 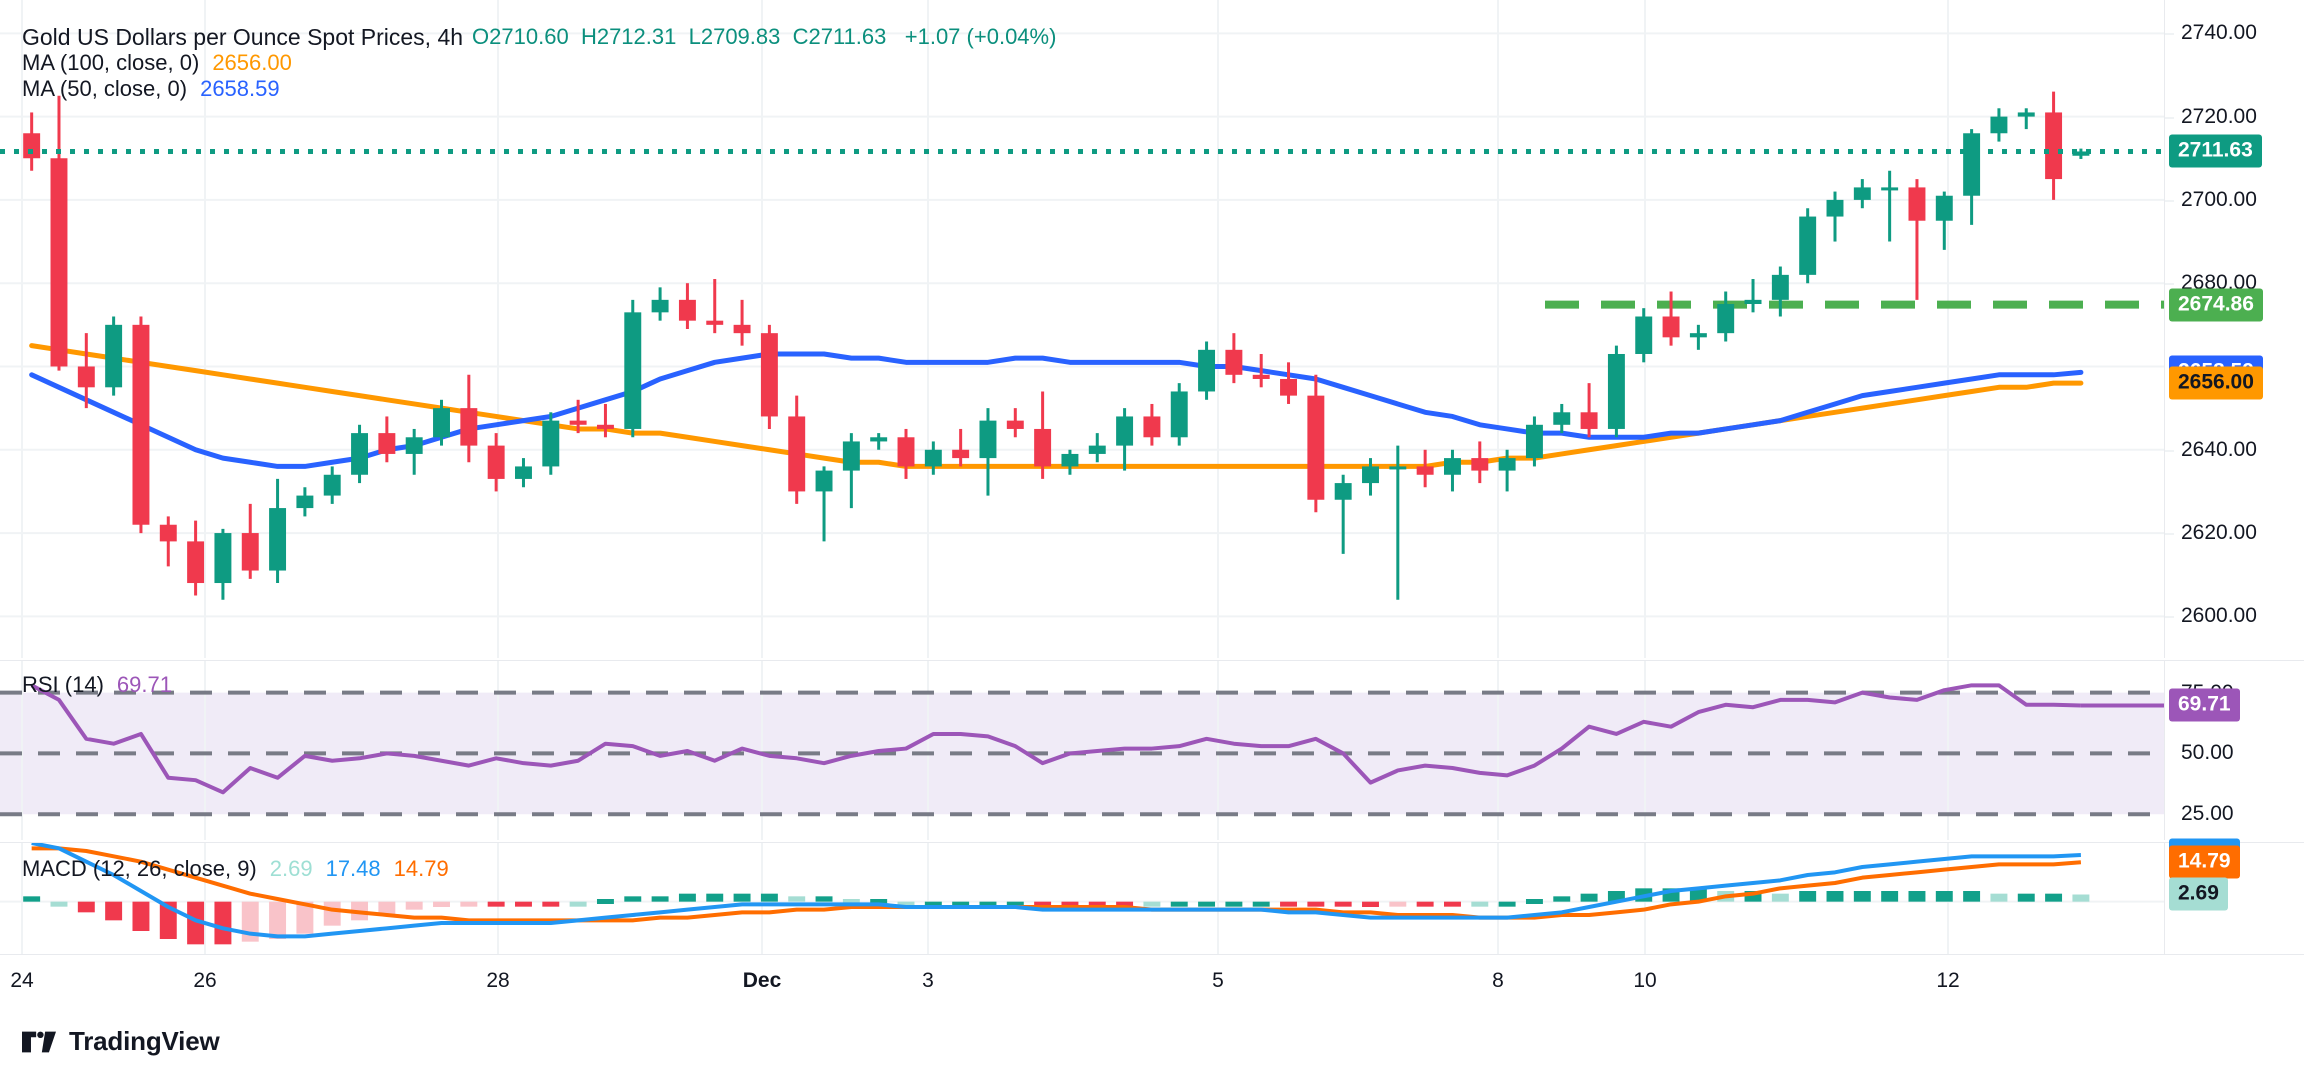 What do you see at coordinates (240, 88) in the screenshot?
I see `ma50-value: 2658.59` at bounding box center [240, 88].